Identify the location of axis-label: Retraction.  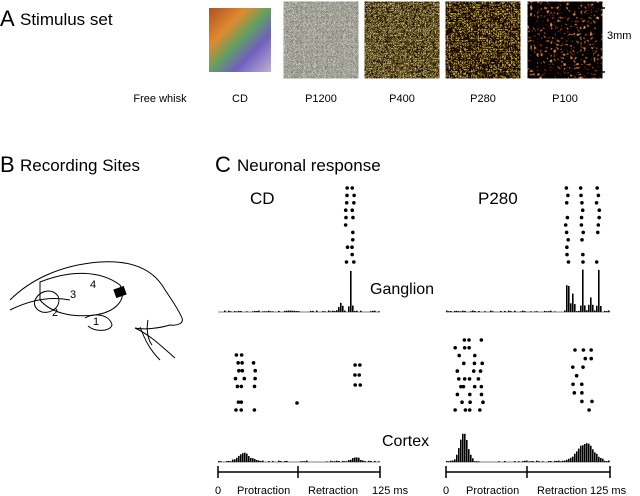
(562, 490).